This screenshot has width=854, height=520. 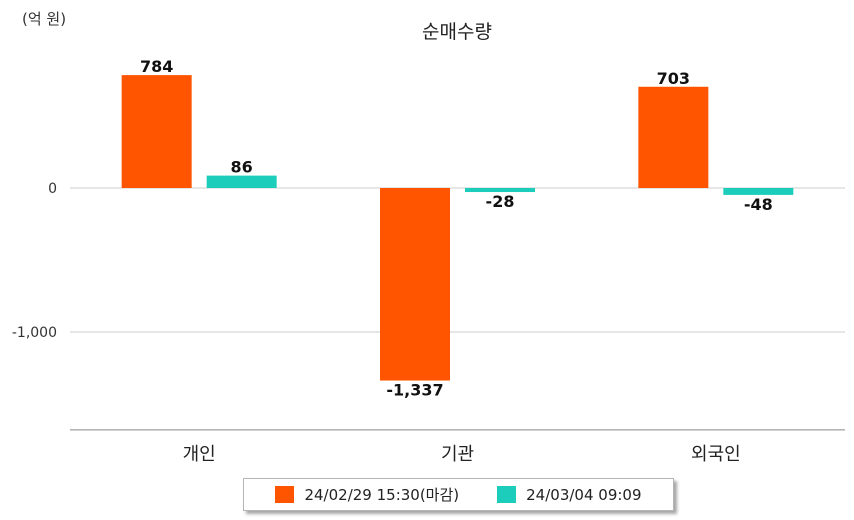 What do you see at coordinates (673, 78) in the screenshot?
I see `data-label: 703` at bounding box center [673, 78].